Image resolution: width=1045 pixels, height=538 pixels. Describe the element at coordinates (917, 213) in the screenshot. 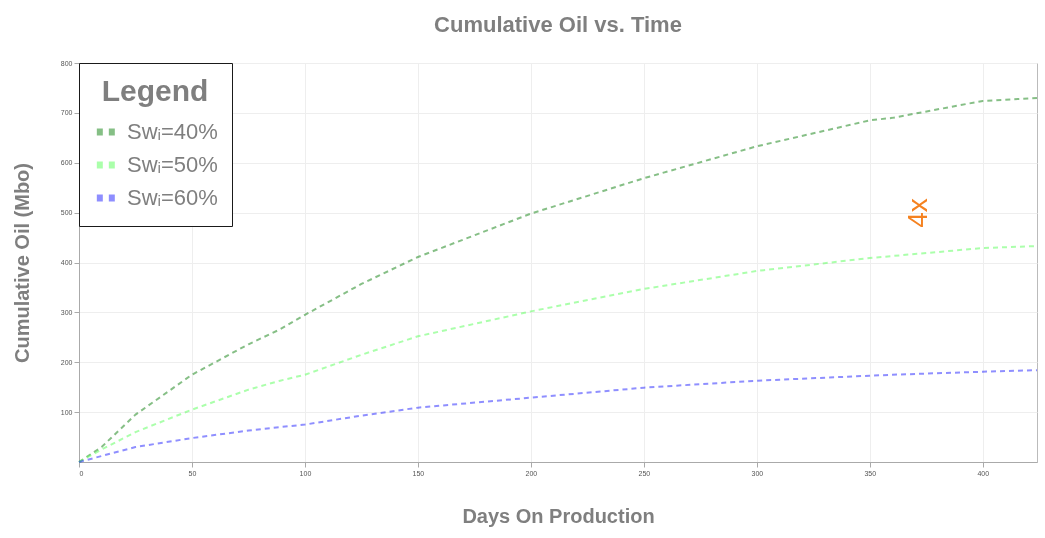

I see `annotation: 4x` at that location.